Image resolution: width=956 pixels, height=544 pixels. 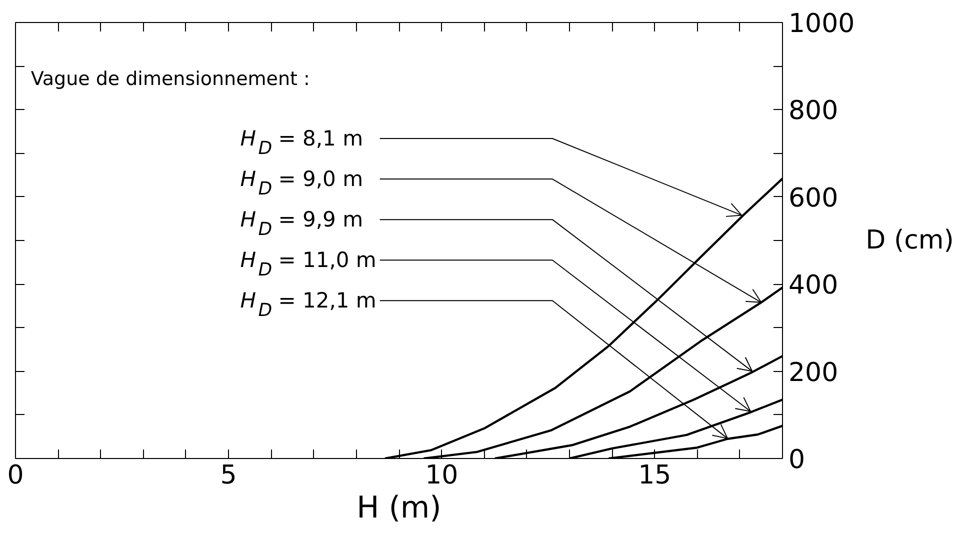 What do you see at coordinates (655, 475) in the screenshot?
I see `x-tick-label: 15` at bounding box center [655, 475].